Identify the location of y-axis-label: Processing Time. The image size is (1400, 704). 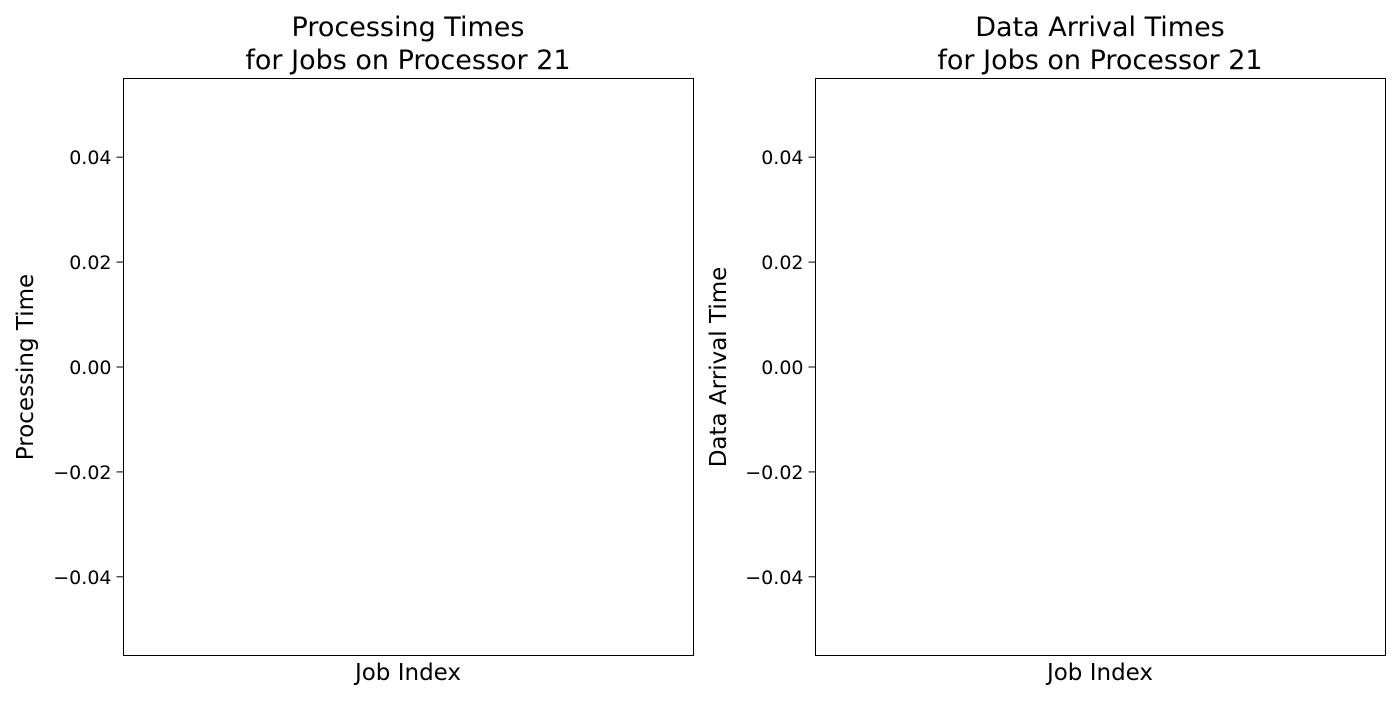
(26, 367).